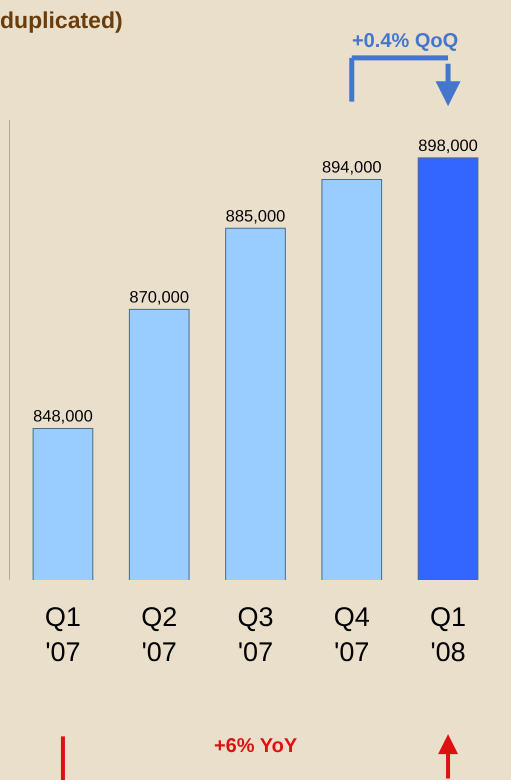 The image size is (511, 780). I want to click on data-label: 848,000, so click(63, 417).